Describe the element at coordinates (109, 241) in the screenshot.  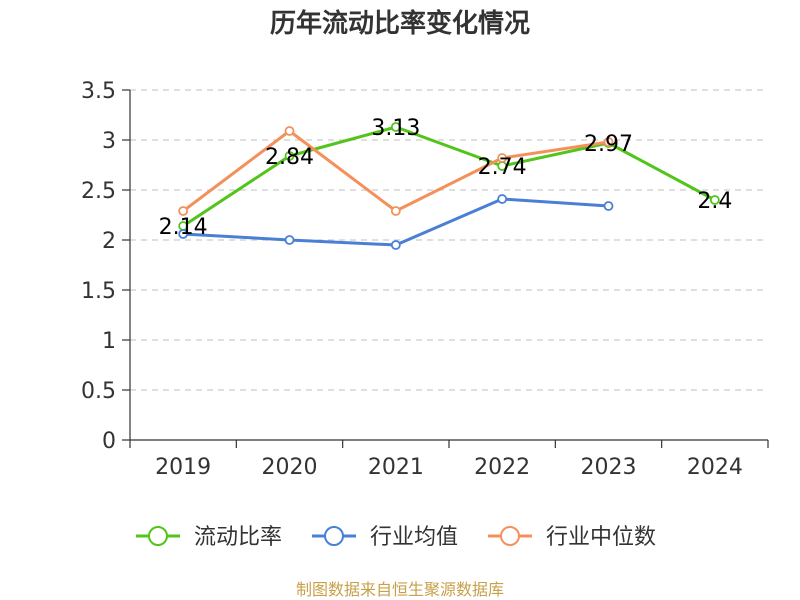
I see `y-tick-label: 2` at that location.